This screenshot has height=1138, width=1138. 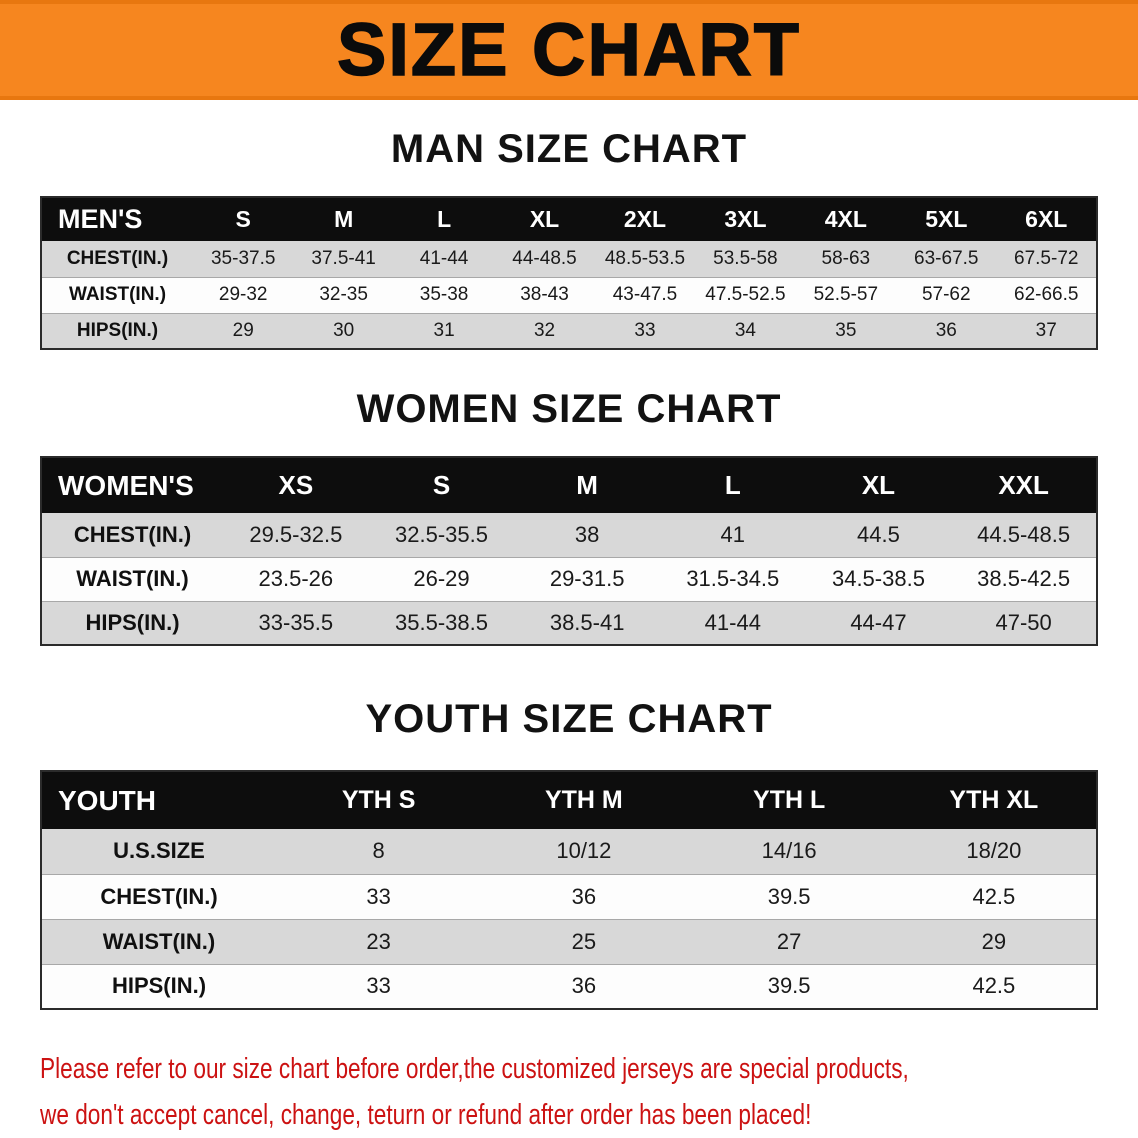 What do you see at coordinates (569, 719) in the screenshot?
I see `youth-section-heading: YOUTH SIZE CHART` at bounding box center [569, 719].